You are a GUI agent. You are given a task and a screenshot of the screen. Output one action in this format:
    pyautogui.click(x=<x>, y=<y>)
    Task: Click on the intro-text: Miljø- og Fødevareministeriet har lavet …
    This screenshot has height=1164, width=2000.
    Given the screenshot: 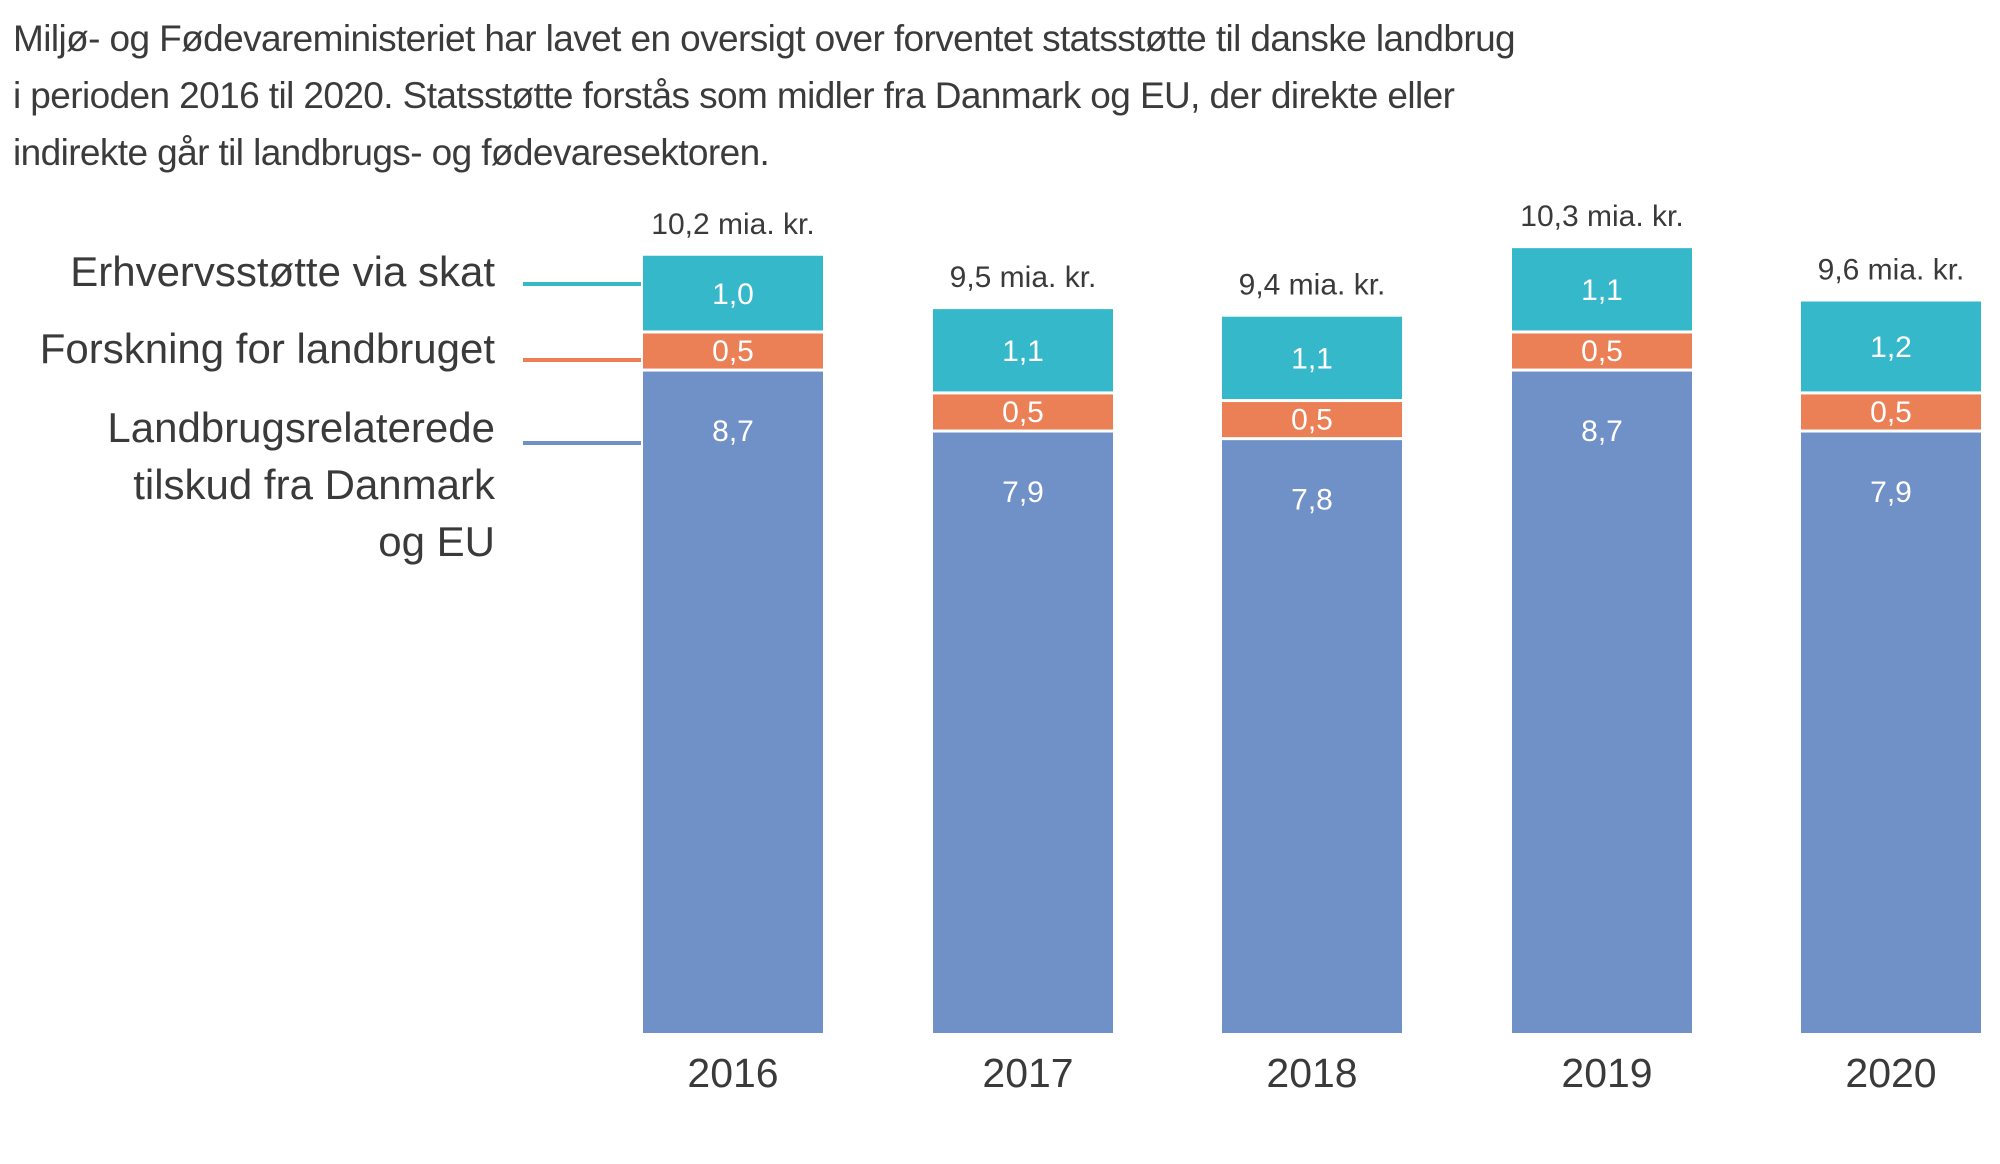 What is the action you would take?
    pyautogui.click(x=863, y=95)
    